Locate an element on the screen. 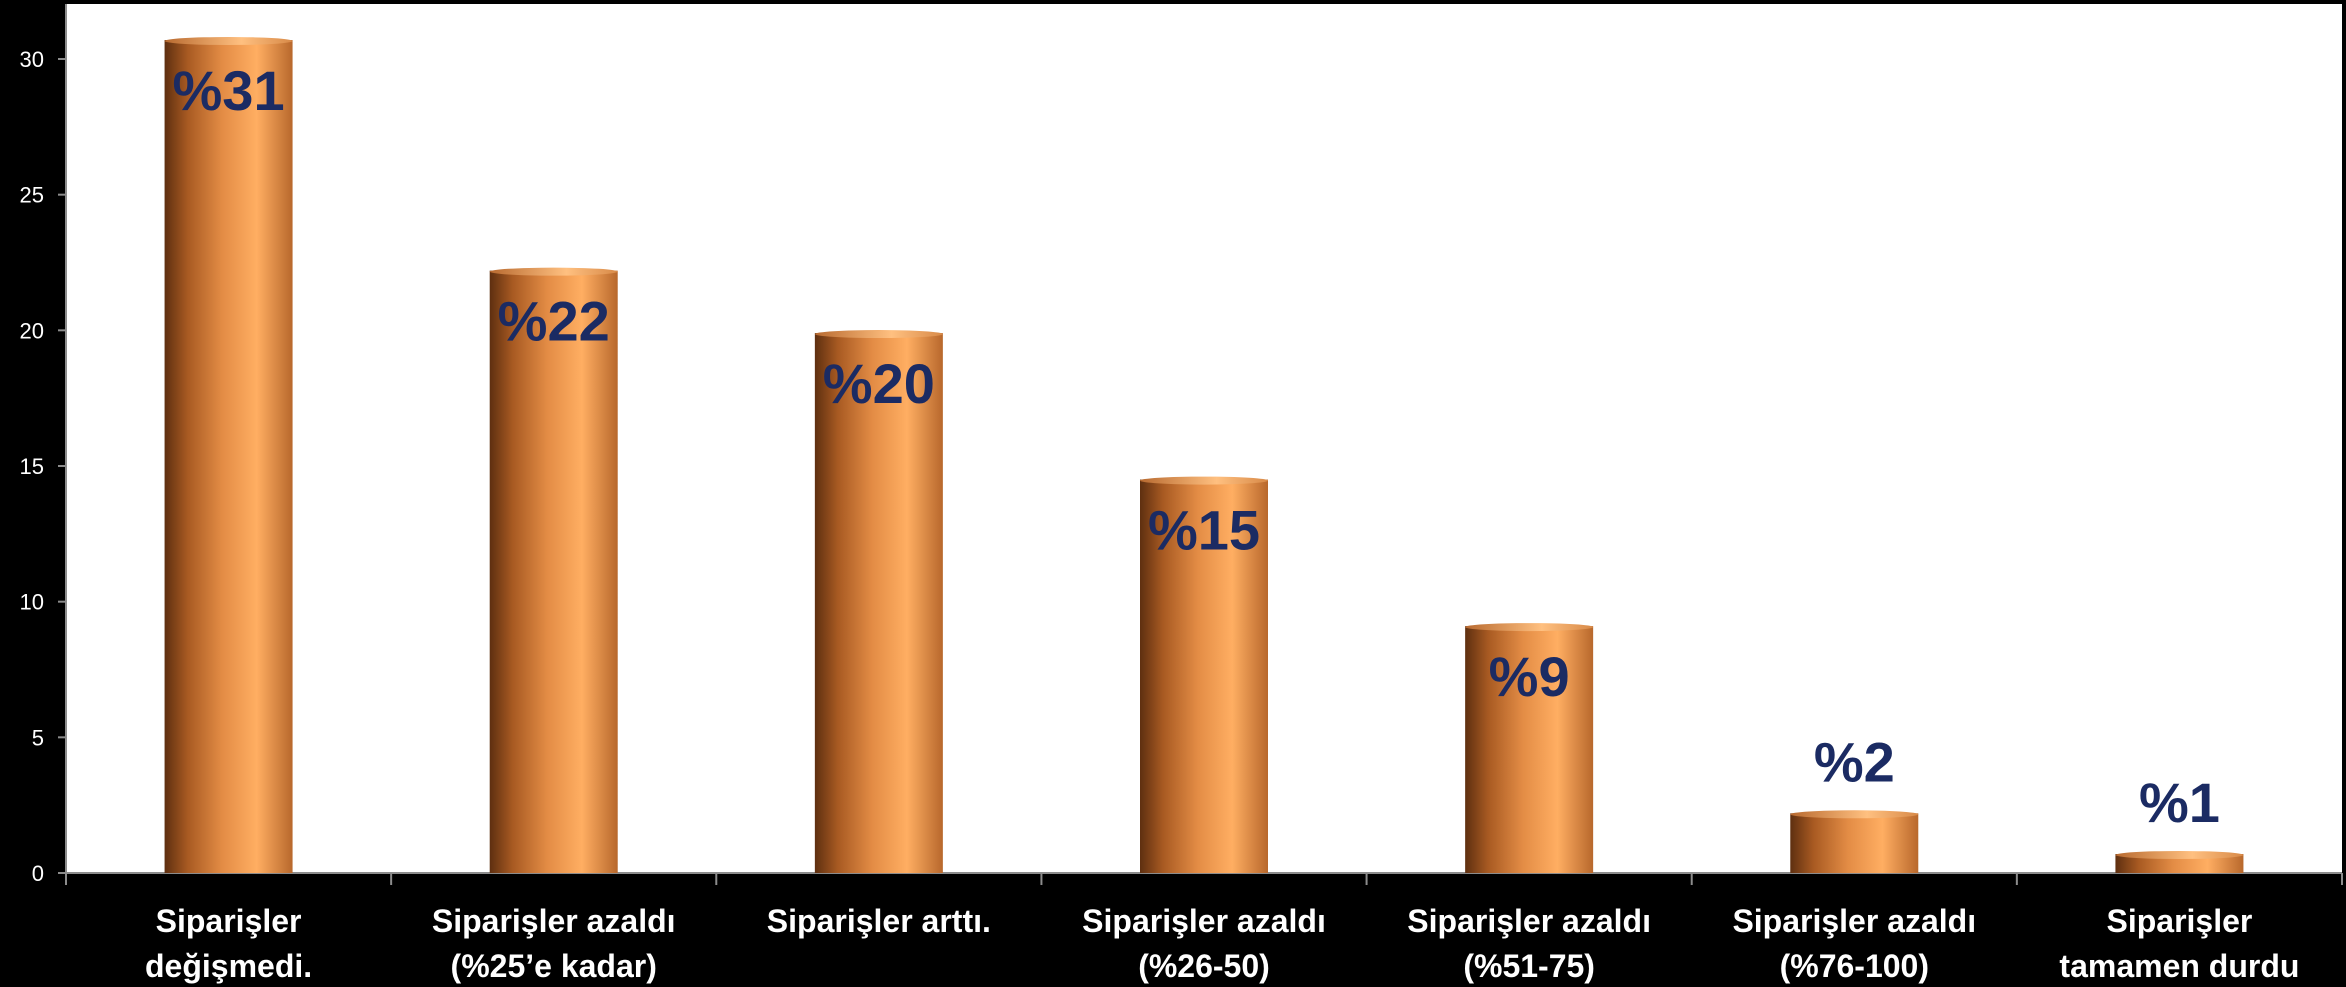 The height and width of the screenshot is (987, 2346). data-label: %9 is located at coordinates (1529, 676).